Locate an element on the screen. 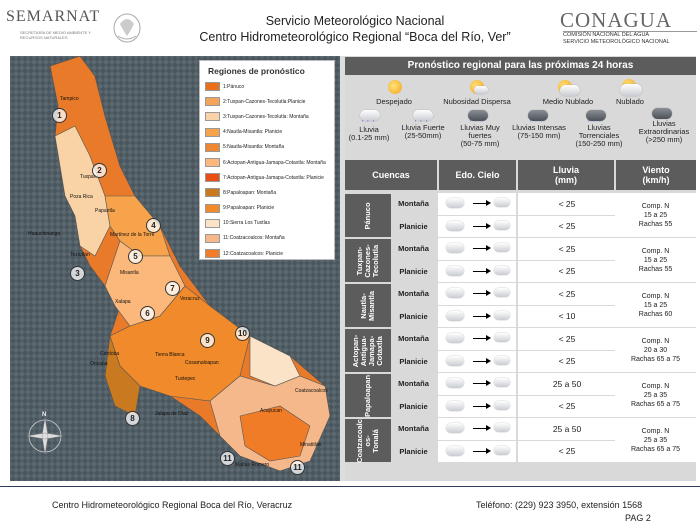 This screenshot has height=525, width=700. footer-phone: Teléfono: (229) 923 3950, extensión 1568 is located at coordinates (559, 505).